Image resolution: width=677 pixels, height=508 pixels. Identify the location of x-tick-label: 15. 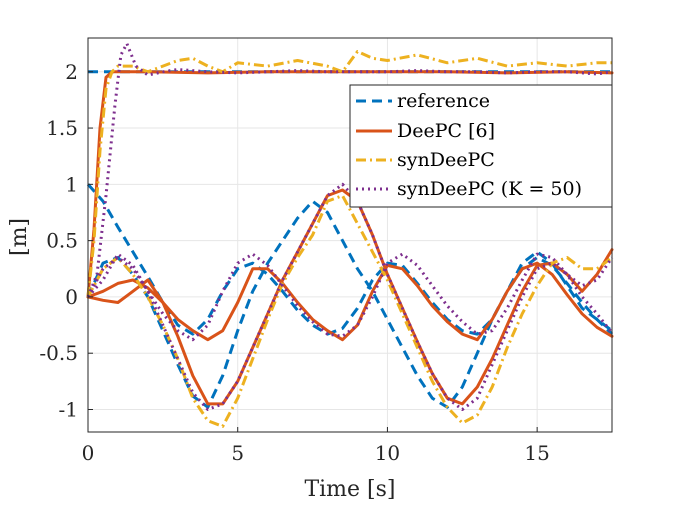
(536, 453).